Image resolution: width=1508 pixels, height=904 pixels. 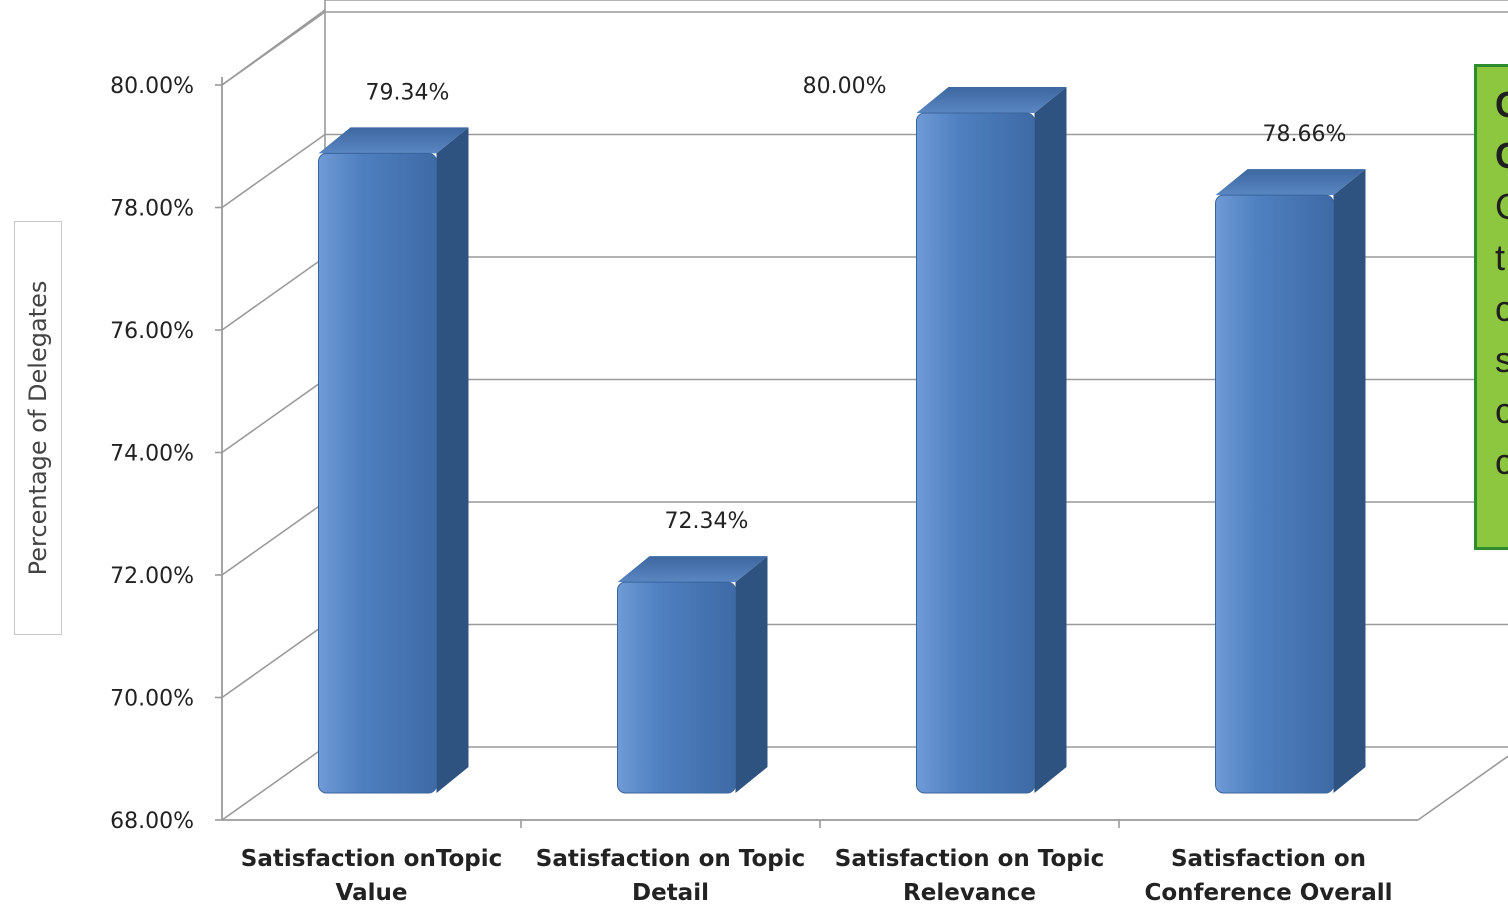 I want to click on y-tick-label: 74.00%, so click(x=152, y=454).